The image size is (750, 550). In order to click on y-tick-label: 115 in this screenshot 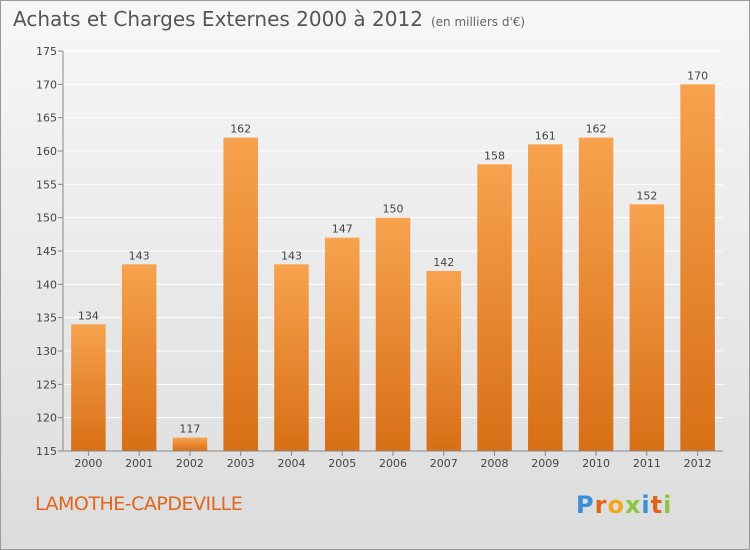, I will do `click(46, 451)`.